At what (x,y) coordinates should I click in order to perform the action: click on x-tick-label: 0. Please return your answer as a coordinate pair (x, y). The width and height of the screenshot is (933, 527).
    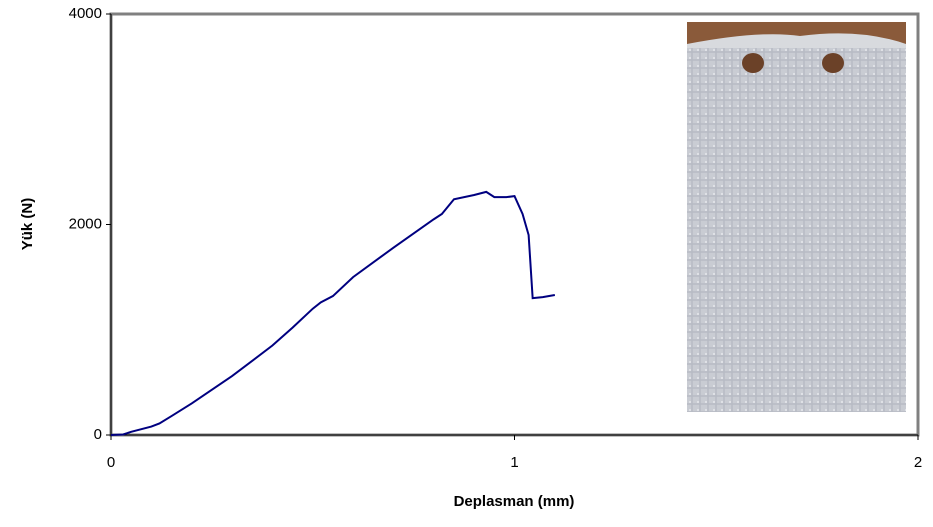
    Looking at the image, I should click on (111, 462).